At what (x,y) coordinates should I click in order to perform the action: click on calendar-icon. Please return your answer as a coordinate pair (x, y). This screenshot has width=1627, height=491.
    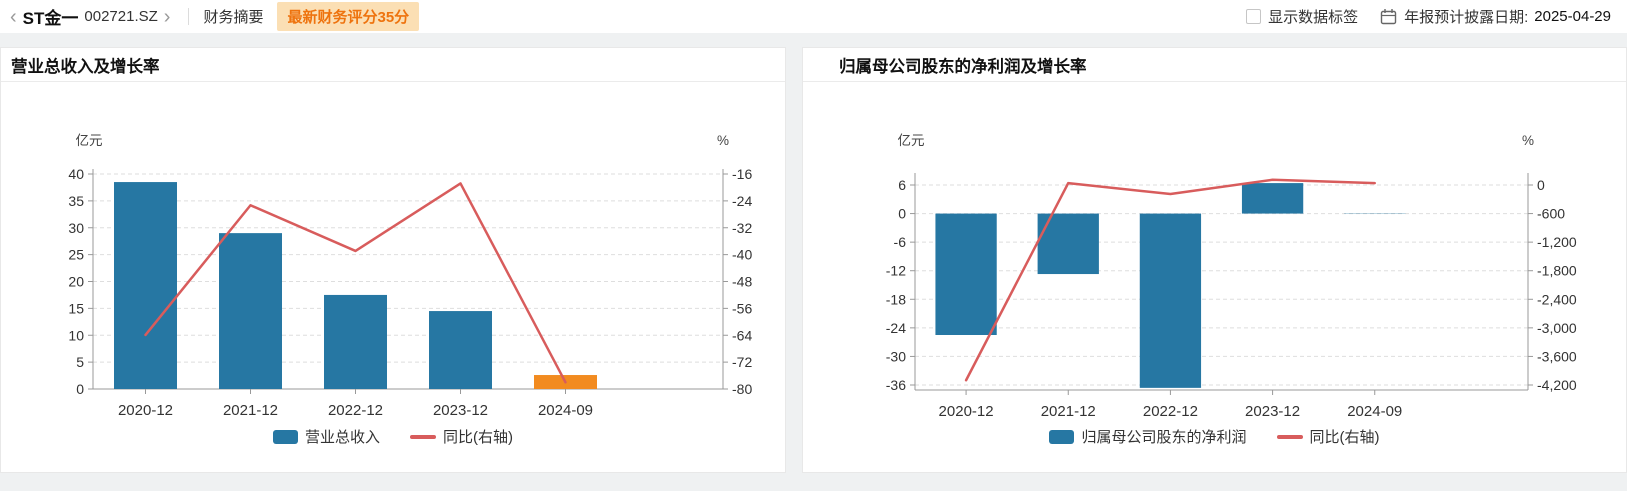
    Looking at the image, I should click on (1388, 16).